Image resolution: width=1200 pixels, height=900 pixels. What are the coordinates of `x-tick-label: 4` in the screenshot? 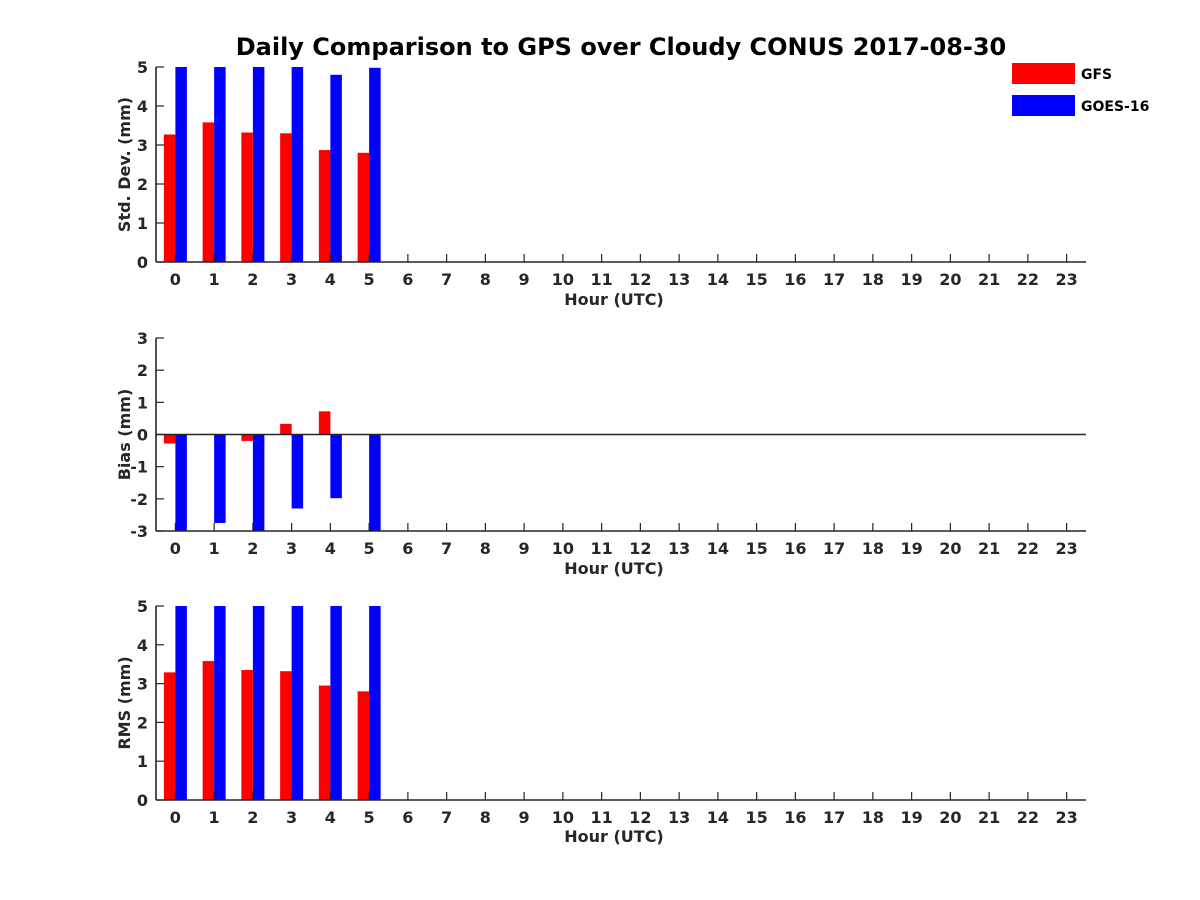 It's located at (330, 279).